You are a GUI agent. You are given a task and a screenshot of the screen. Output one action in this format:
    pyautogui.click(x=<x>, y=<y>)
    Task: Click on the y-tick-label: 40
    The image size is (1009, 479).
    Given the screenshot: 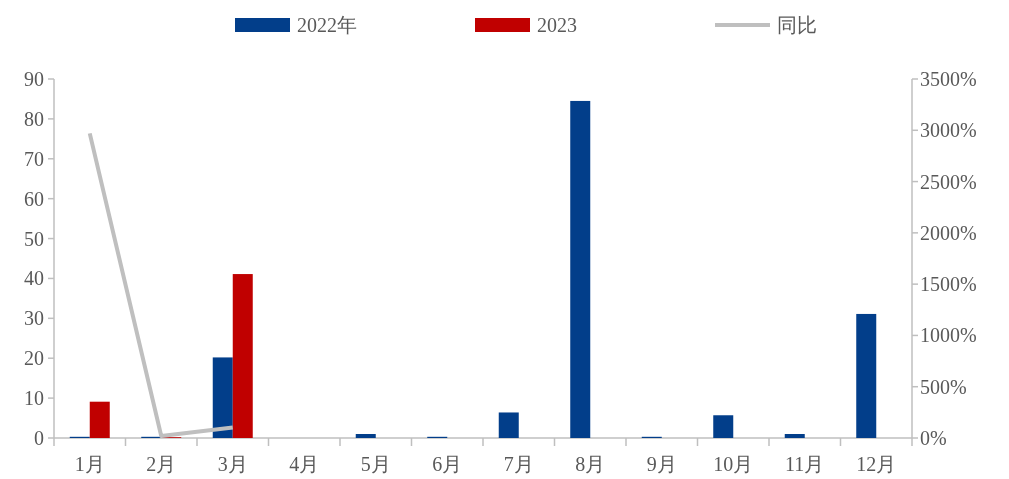 What is the action you would take?
    pyautogui.click(x=34, y=278)
    